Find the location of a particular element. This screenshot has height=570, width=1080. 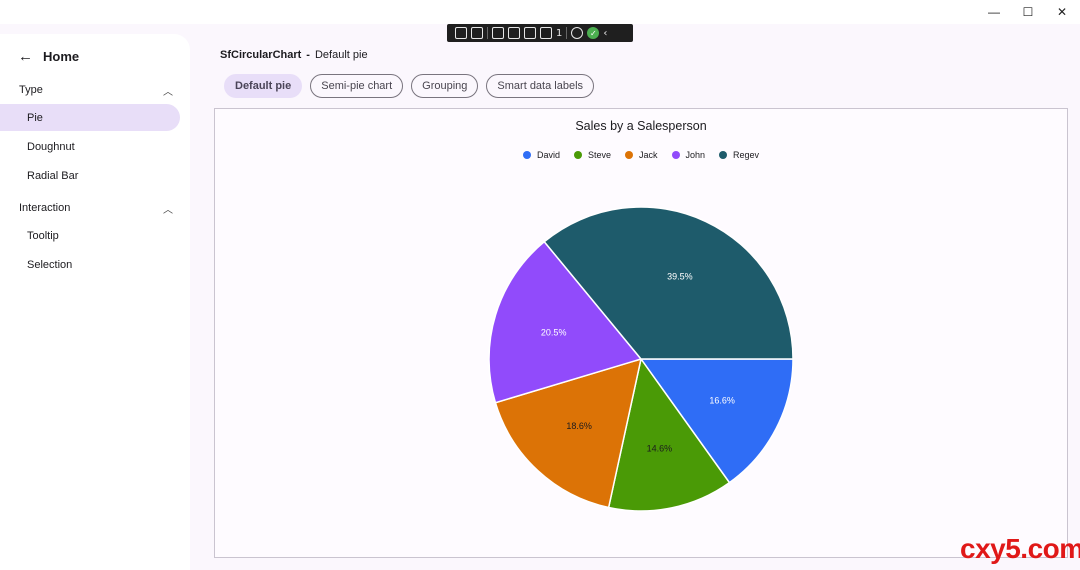

sidebar-item-doughnut: Doughnut is located at coordinates (90, 146).